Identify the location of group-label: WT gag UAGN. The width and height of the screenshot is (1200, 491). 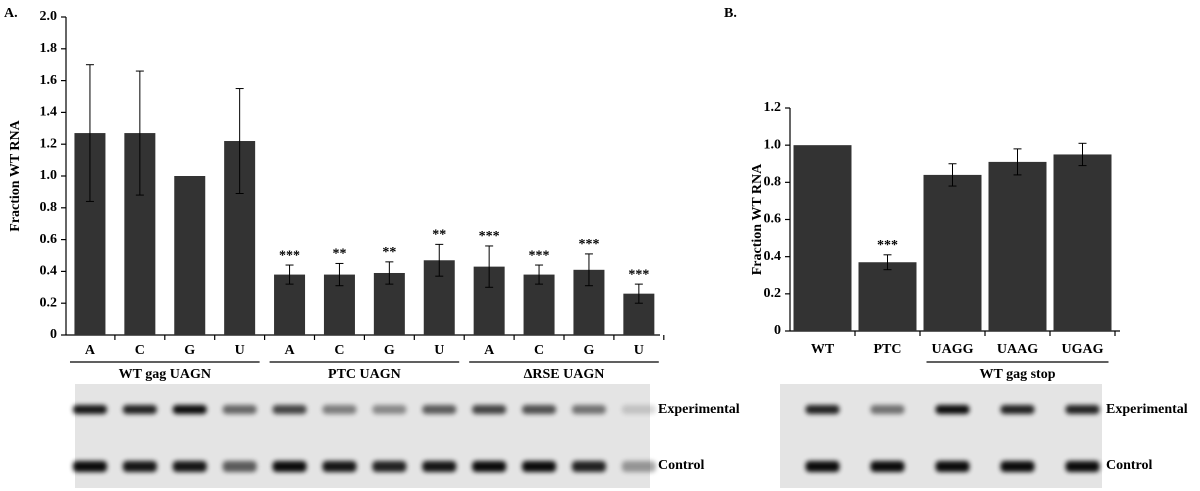
(165, 374).